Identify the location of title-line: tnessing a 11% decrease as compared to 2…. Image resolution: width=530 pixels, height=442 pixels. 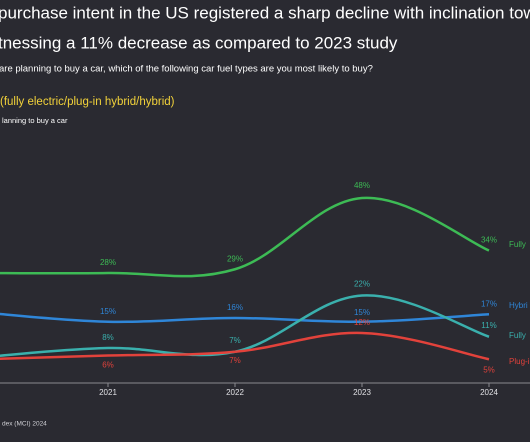
(199, 42).